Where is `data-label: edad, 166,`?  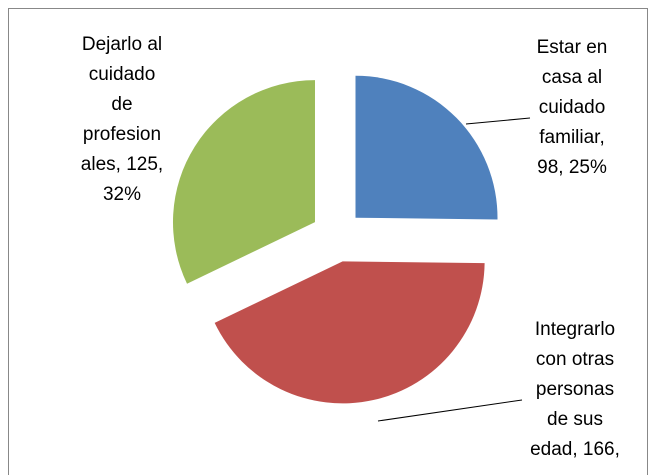 data-label: edad, 166, is located at coordinates (575, 449).